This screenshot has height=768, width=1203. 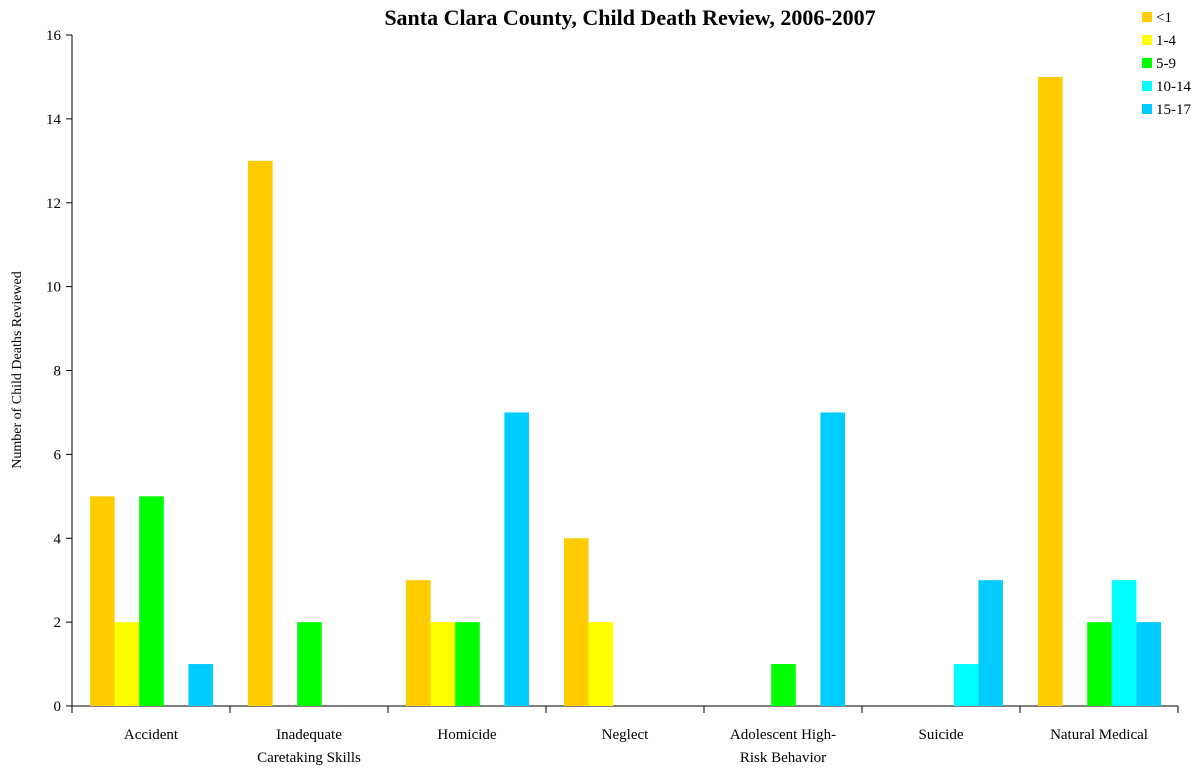 What do you see at coordinates (53, 204) in the screenshot?
I see `y-tick-label: 12` at bounding box center [53, 204].